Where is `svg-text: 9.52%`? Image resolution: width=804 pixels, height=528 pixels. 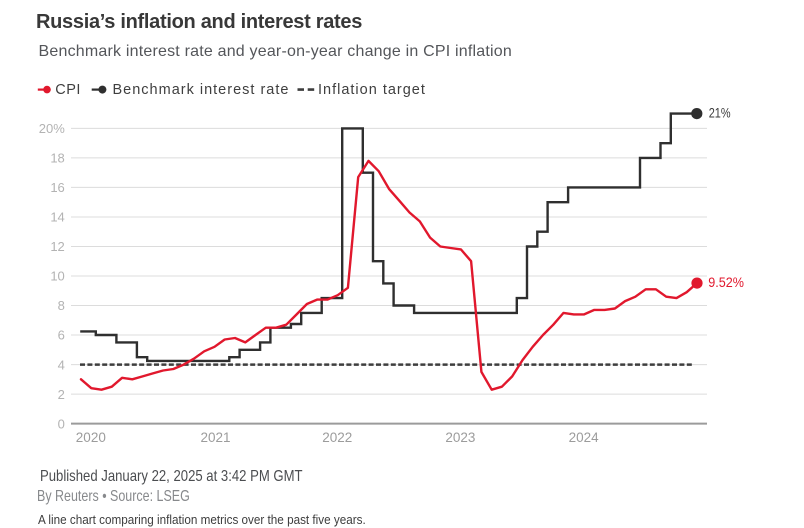
svg-text: 9.52% is located at coordinates (726, 283).